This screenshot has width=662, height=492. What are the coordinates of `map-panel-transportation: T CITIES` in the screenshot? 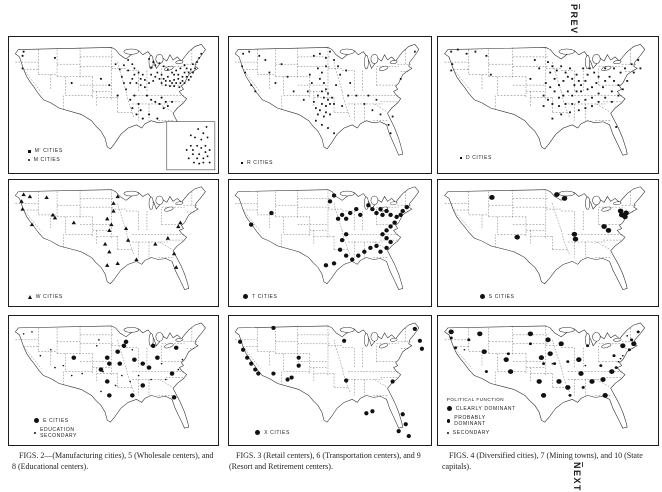 It's located at (330, 243).